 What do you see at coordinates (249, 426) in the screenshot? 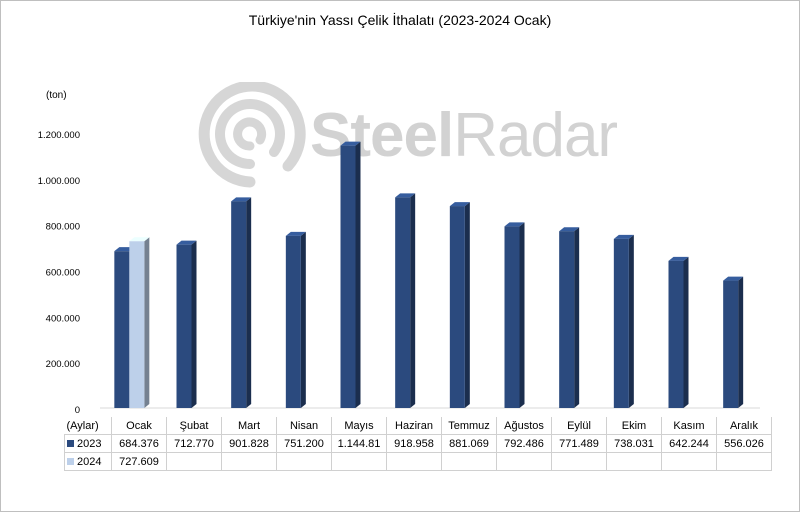
I see `x-tick-label: Mart` at bounding box center [249, 426].